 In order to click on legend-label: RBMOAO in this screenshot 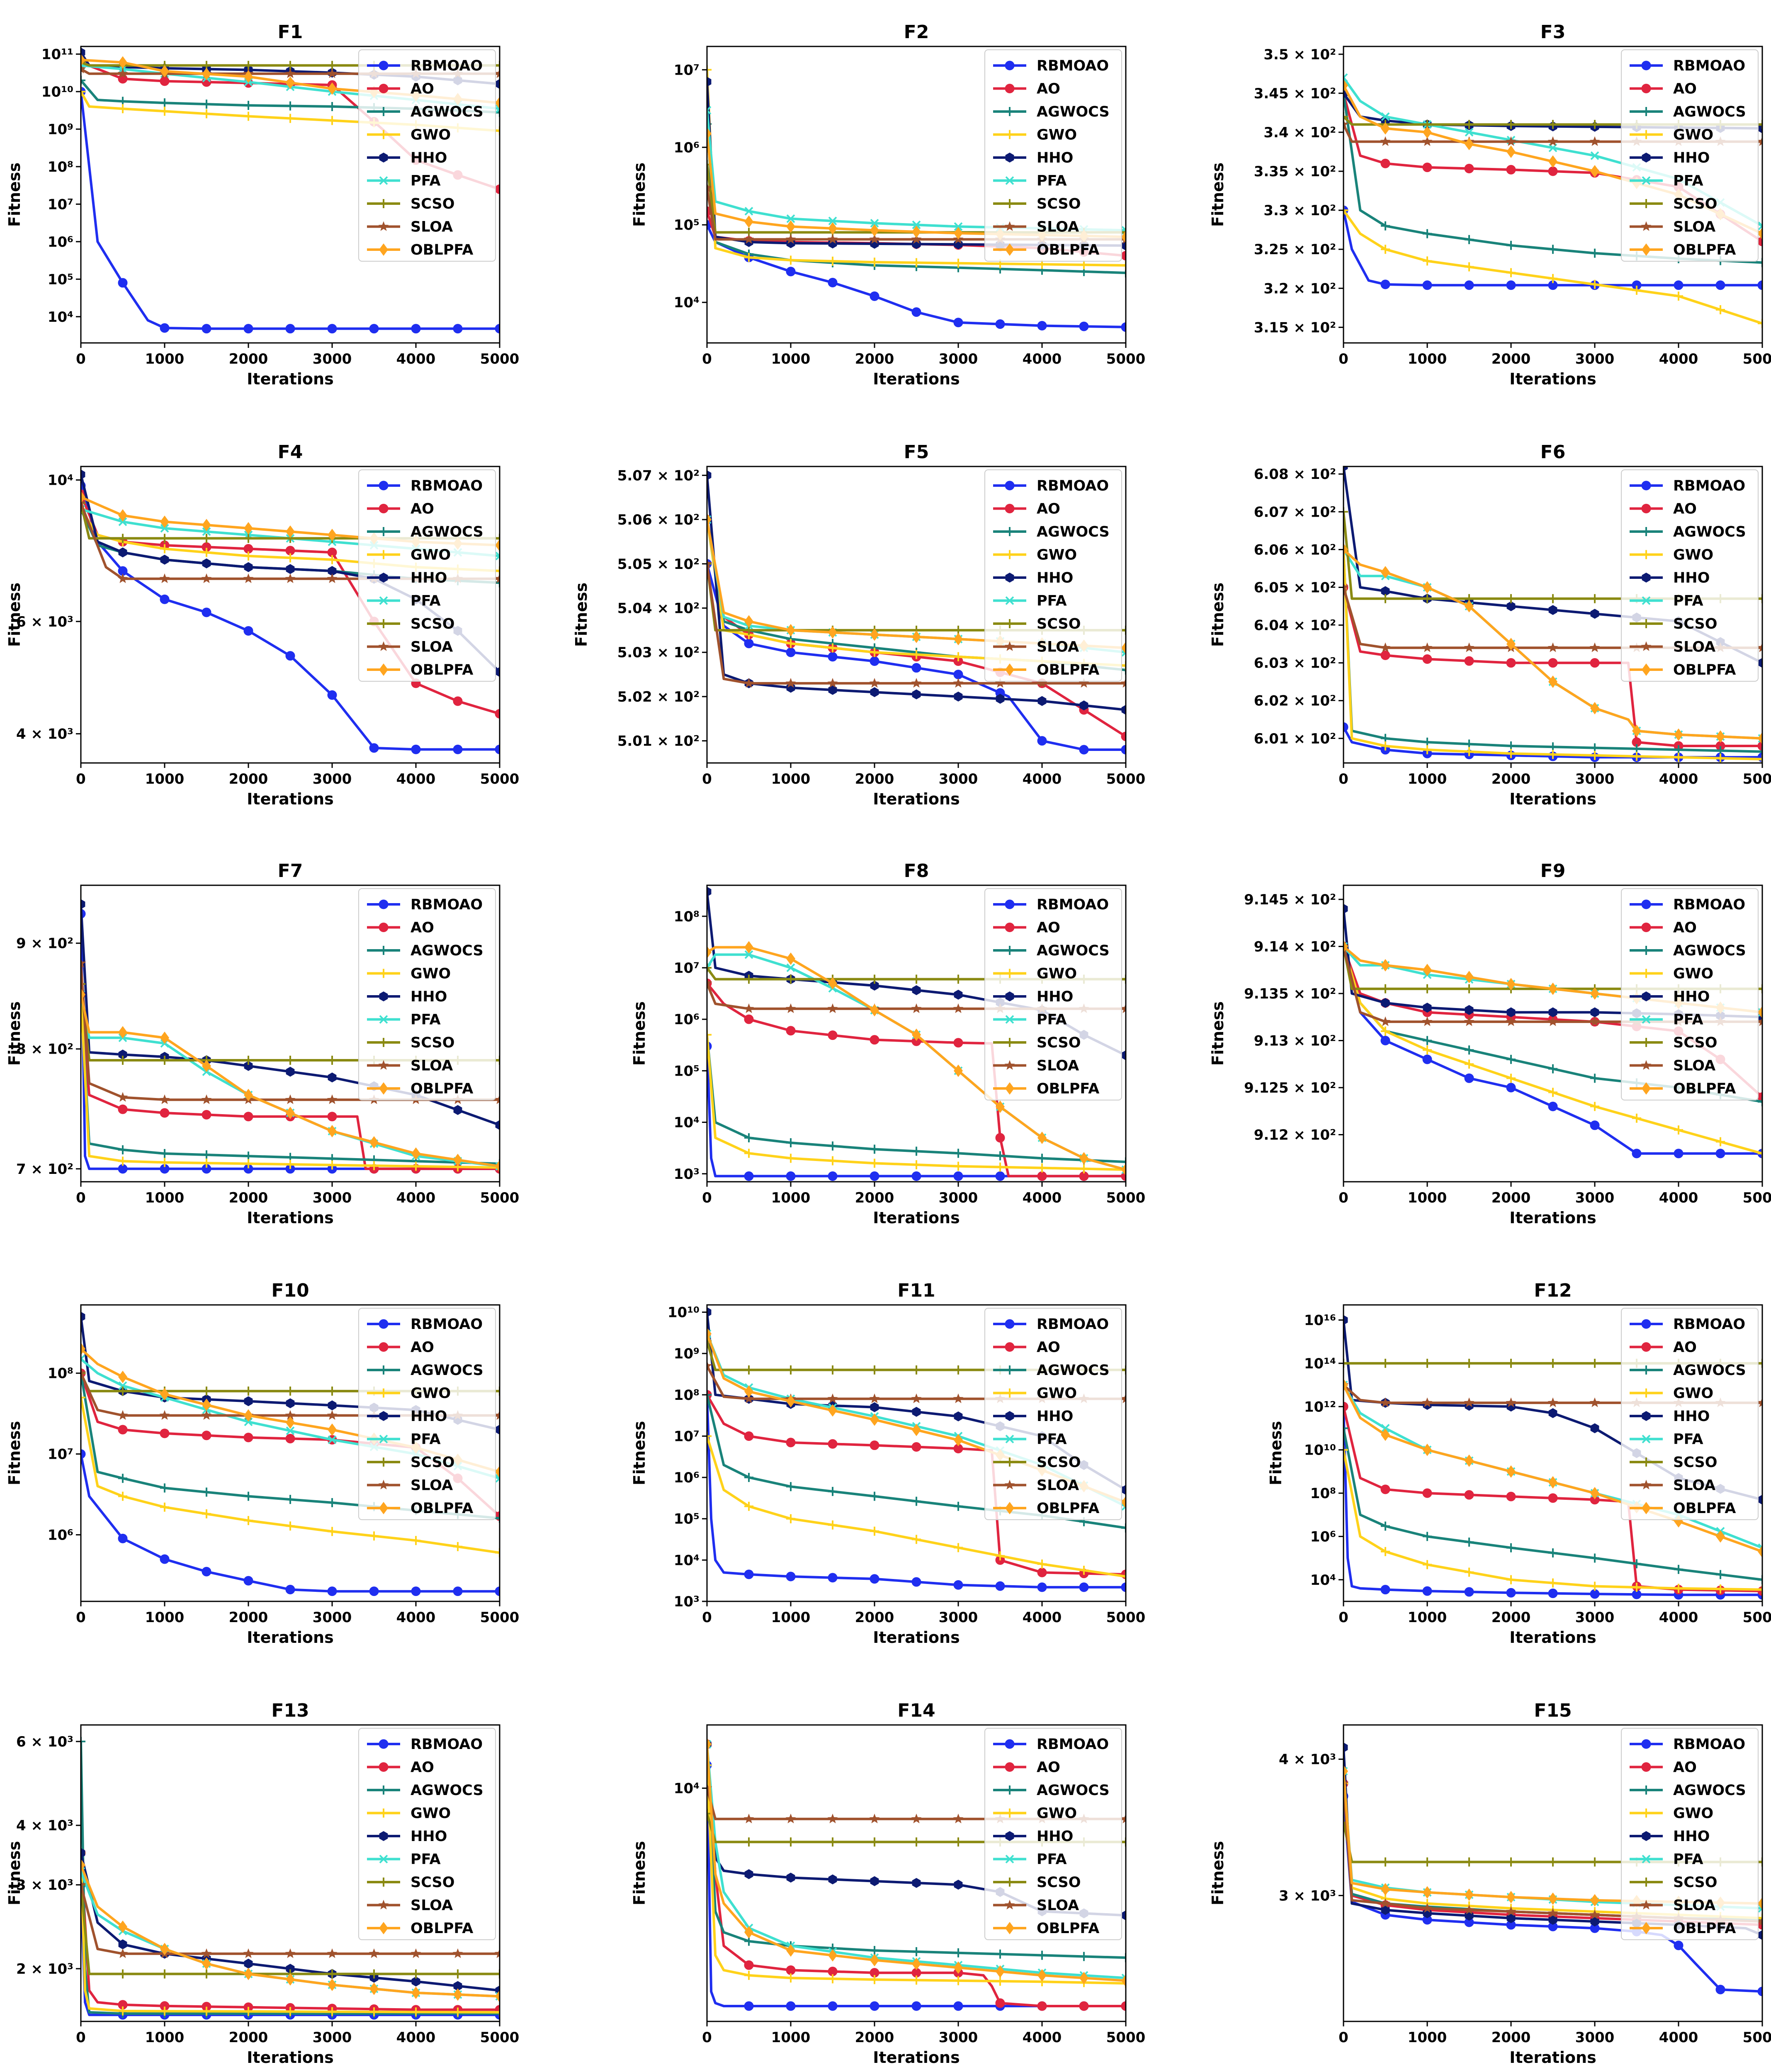, I will do `click(447, 1324)`.